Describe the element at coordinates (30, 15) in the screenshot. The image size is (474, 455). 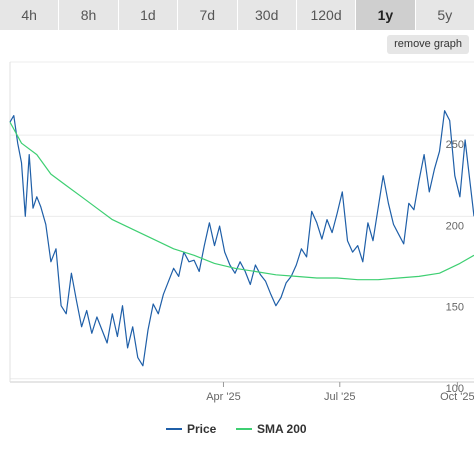
I see `tab-4h: 4h` at that location.